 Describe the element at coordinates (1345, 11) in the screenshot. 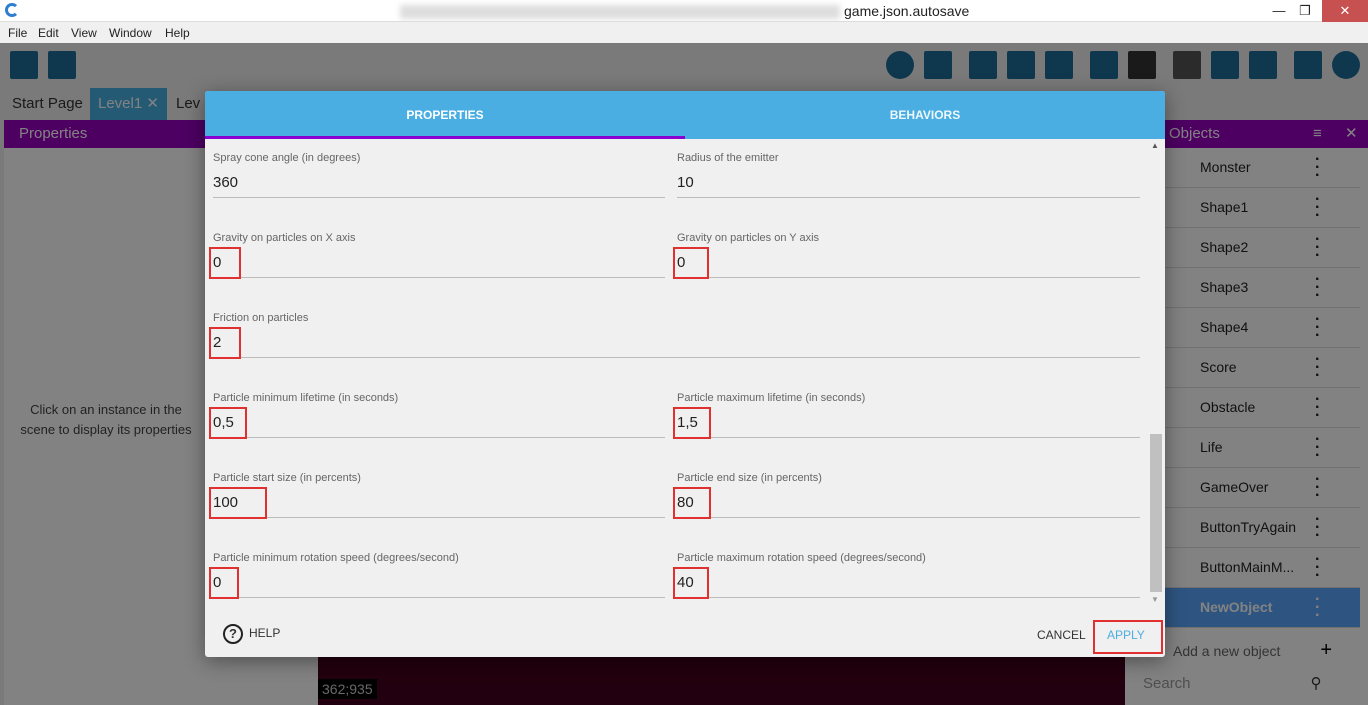

I see `close-window-button: ✕` at that location.